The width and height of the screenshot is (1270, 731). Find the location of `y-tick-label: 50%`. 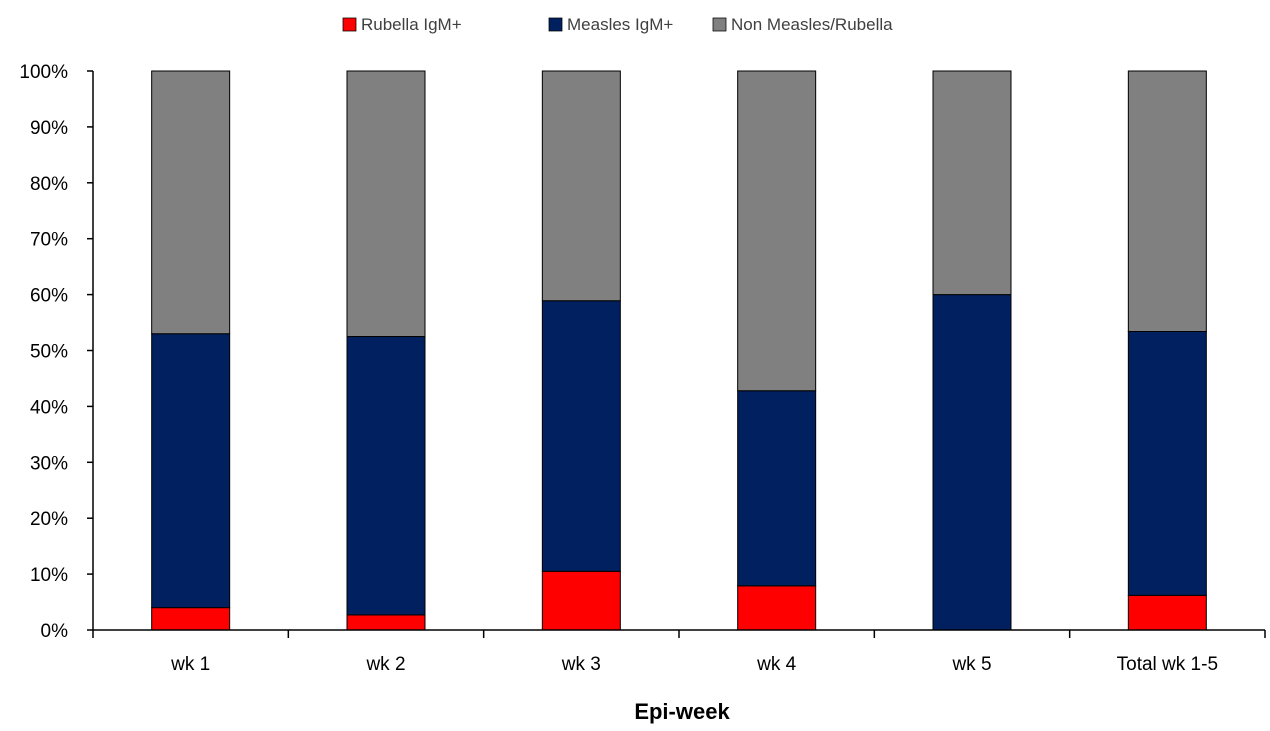

y-tick-label: 50% is located at coordinates (49, 352).